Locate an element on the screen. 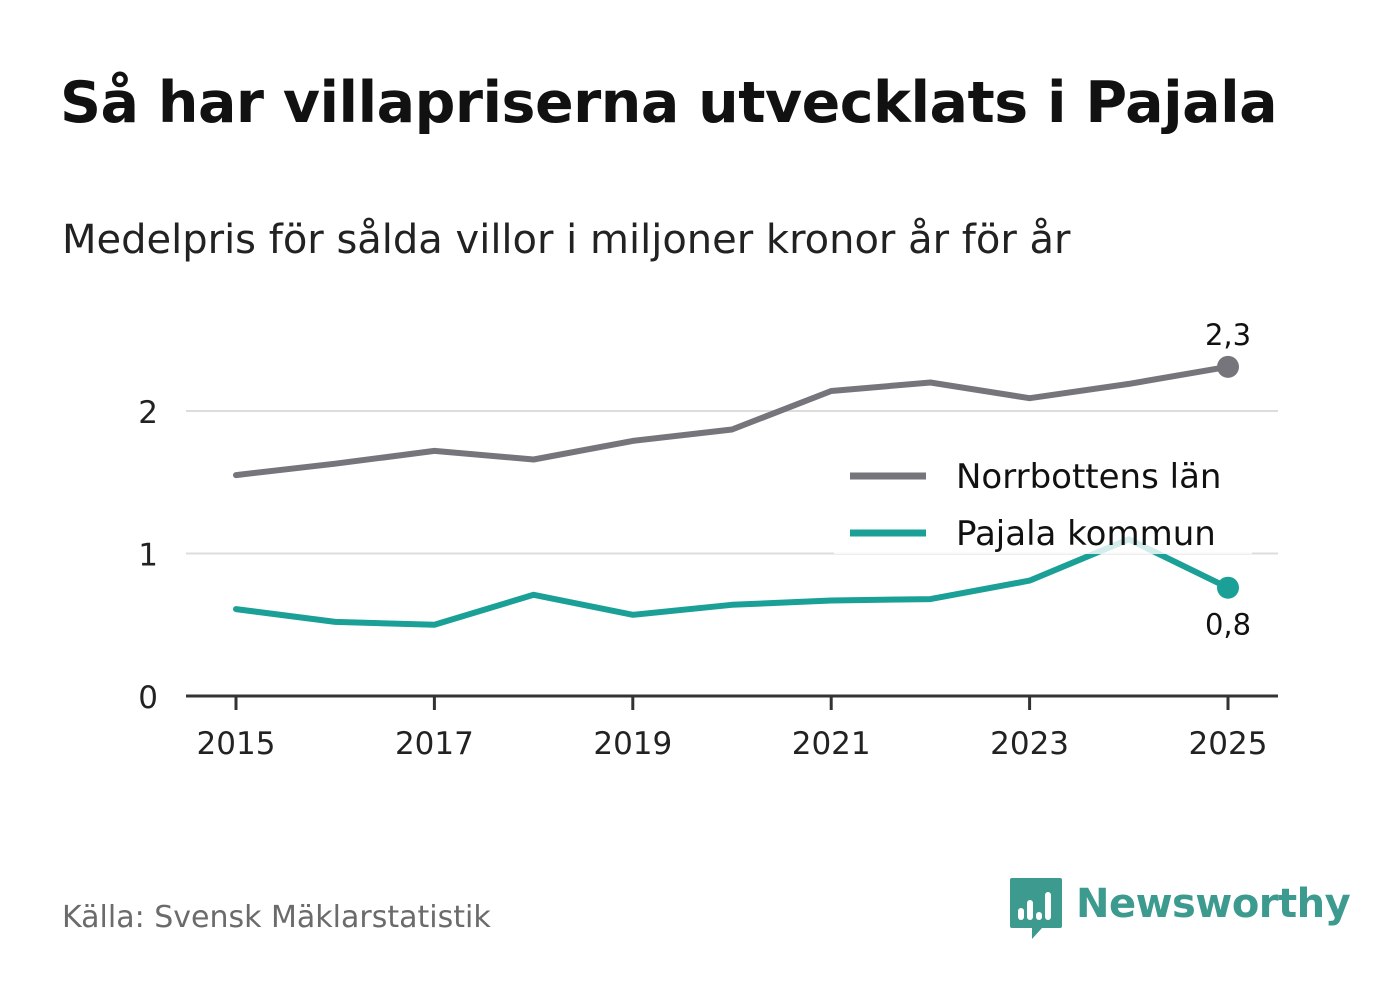 The height and width of the screenshot is (999, 1382). end-labels: 2,3 0,8 is located at coordinates (1228, 480).